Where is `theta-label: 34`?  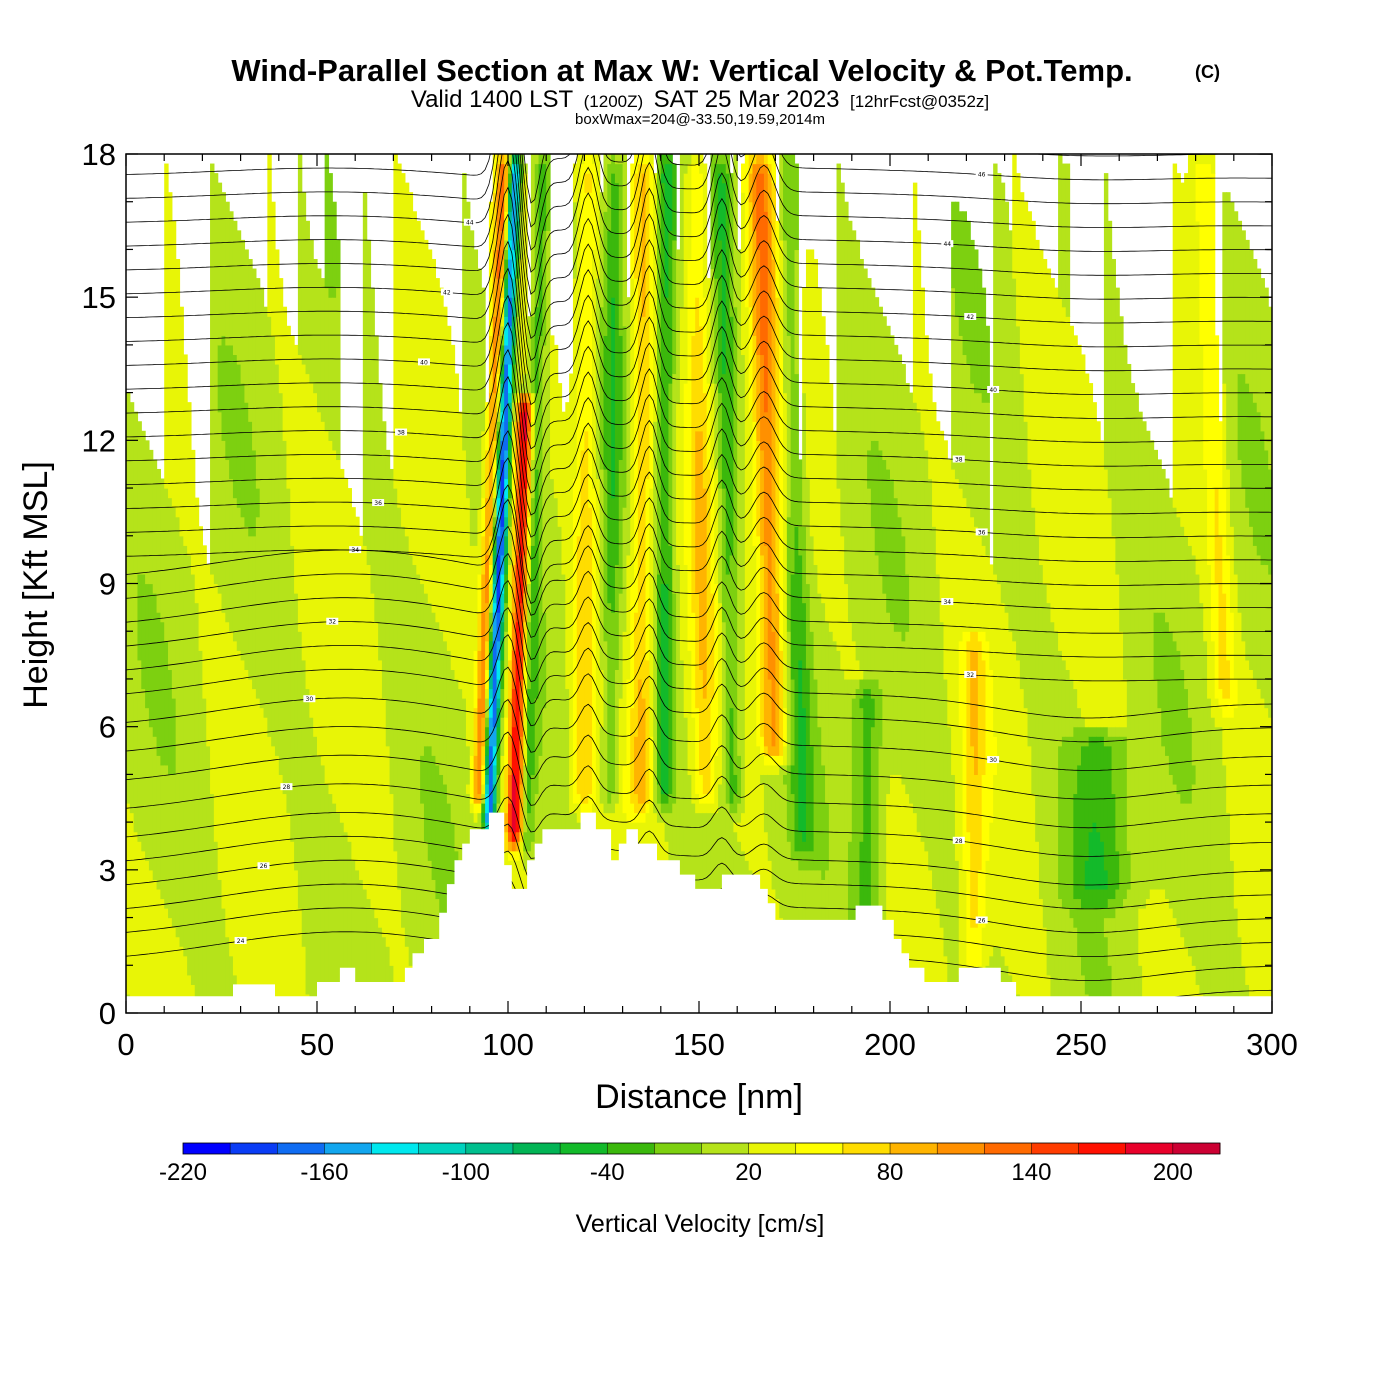
theta-label: 34 is located at coordinates (947, 602).